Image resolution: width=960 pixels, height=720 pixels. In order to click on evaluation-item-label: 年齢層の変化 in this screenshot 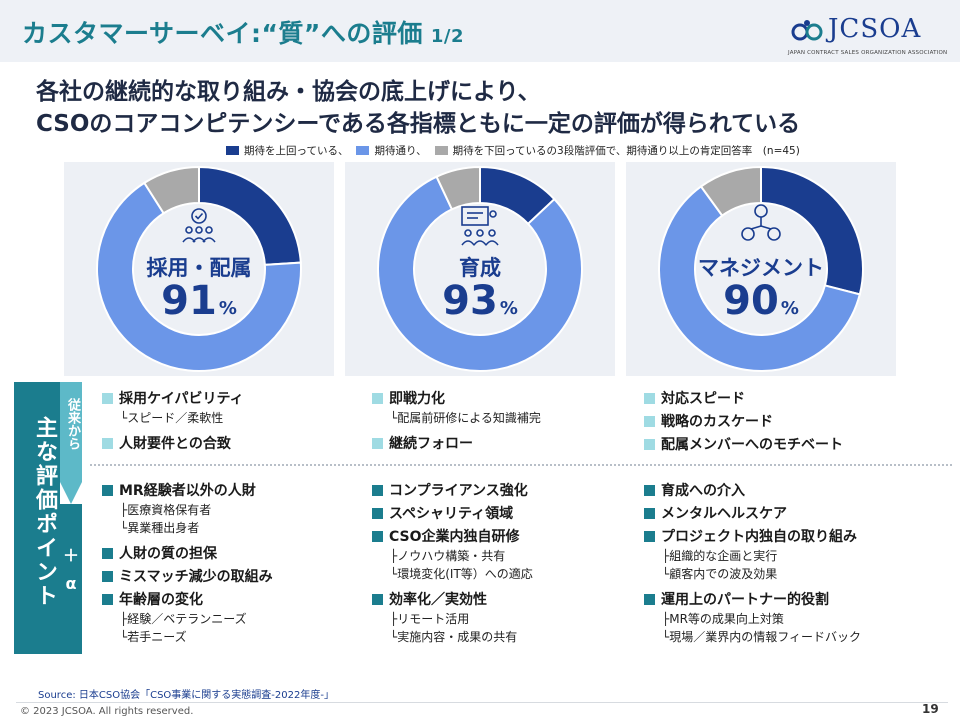, I will do `click(161, 599)`.